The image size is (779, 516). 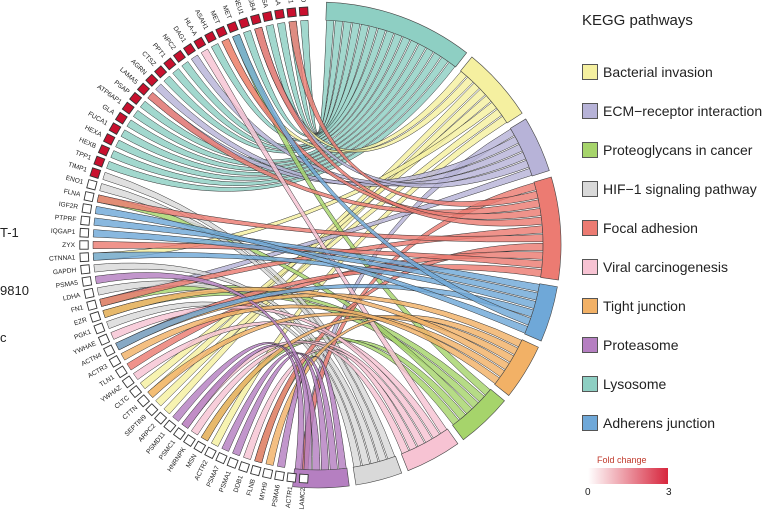 I want to click on gene-box-ctsz, so click(x=161, y=72).